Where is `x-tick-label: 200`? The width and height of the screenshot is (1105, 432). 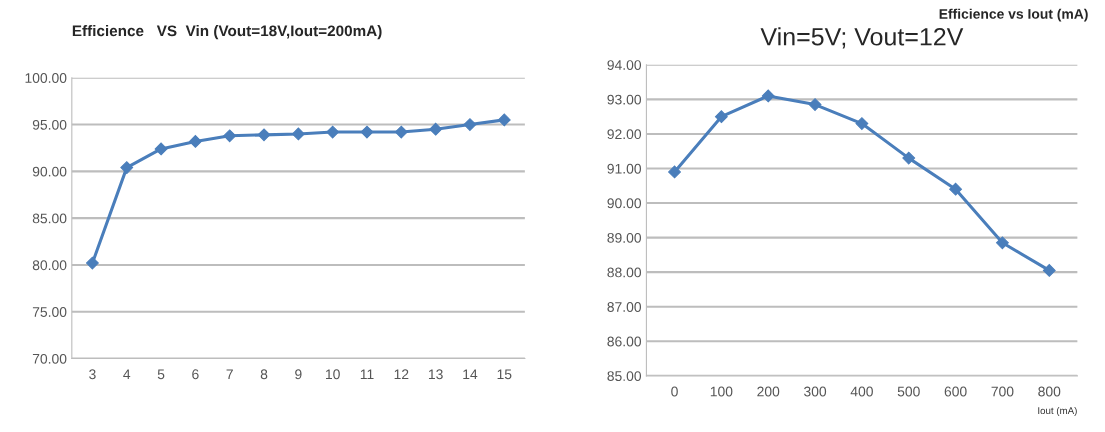 x-tick-label: 200 is located at coordinates (768, 391).